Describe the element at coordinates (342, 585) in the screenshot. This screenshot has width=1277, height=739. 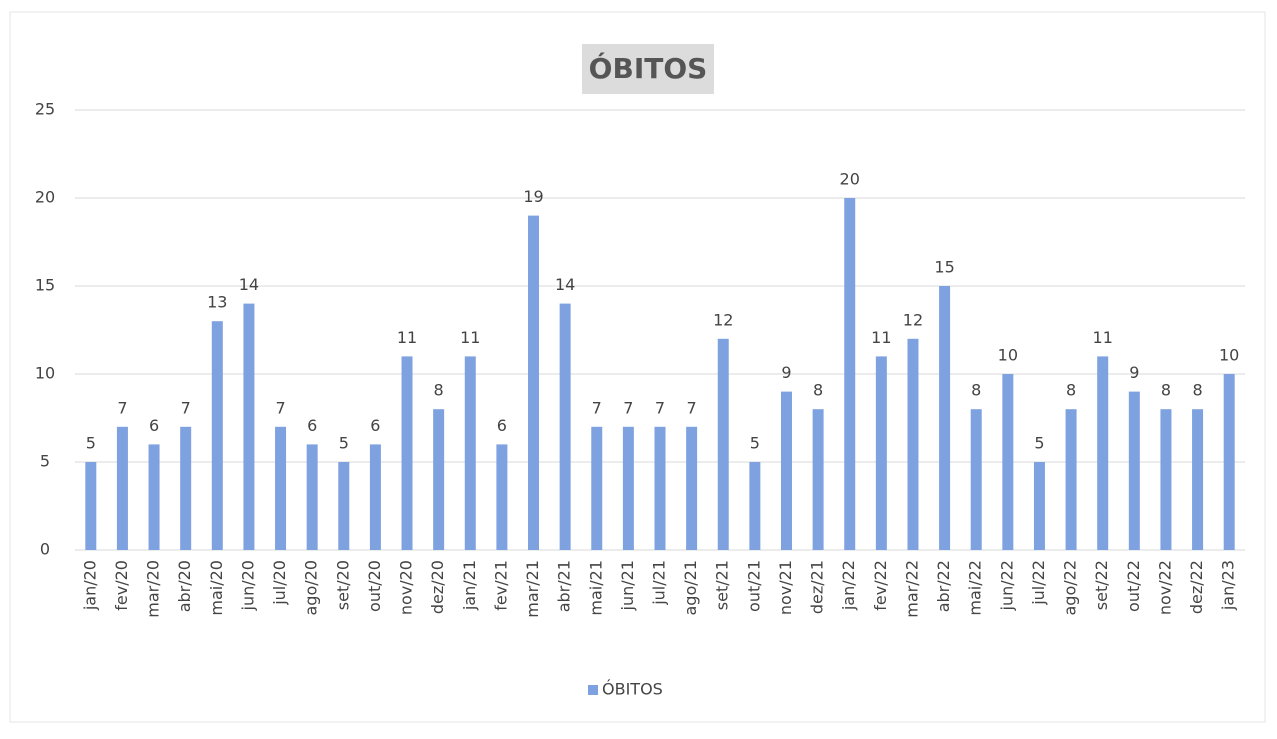
I see `x-tick-label: set/20` at that location.